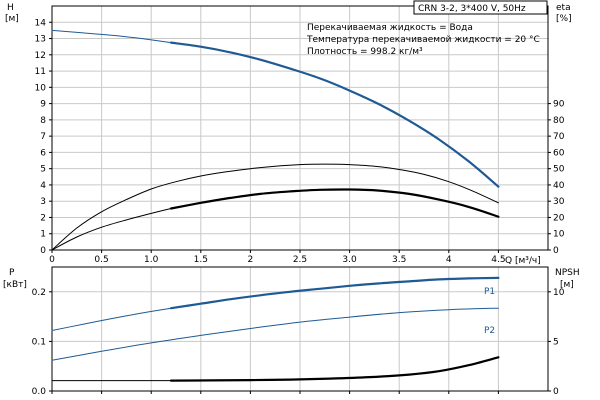  Describe the element at coordinates (43, 251) in the screenshot. I see `y-left-tick-label: 0` at that location.